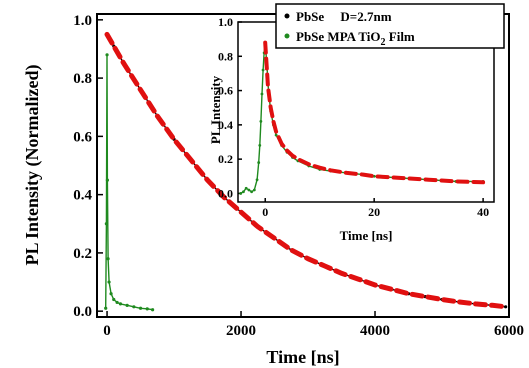 This screenshot has width=529, height=368. I want to click on main-y-tick-label: 0.6, so click(82, 137).